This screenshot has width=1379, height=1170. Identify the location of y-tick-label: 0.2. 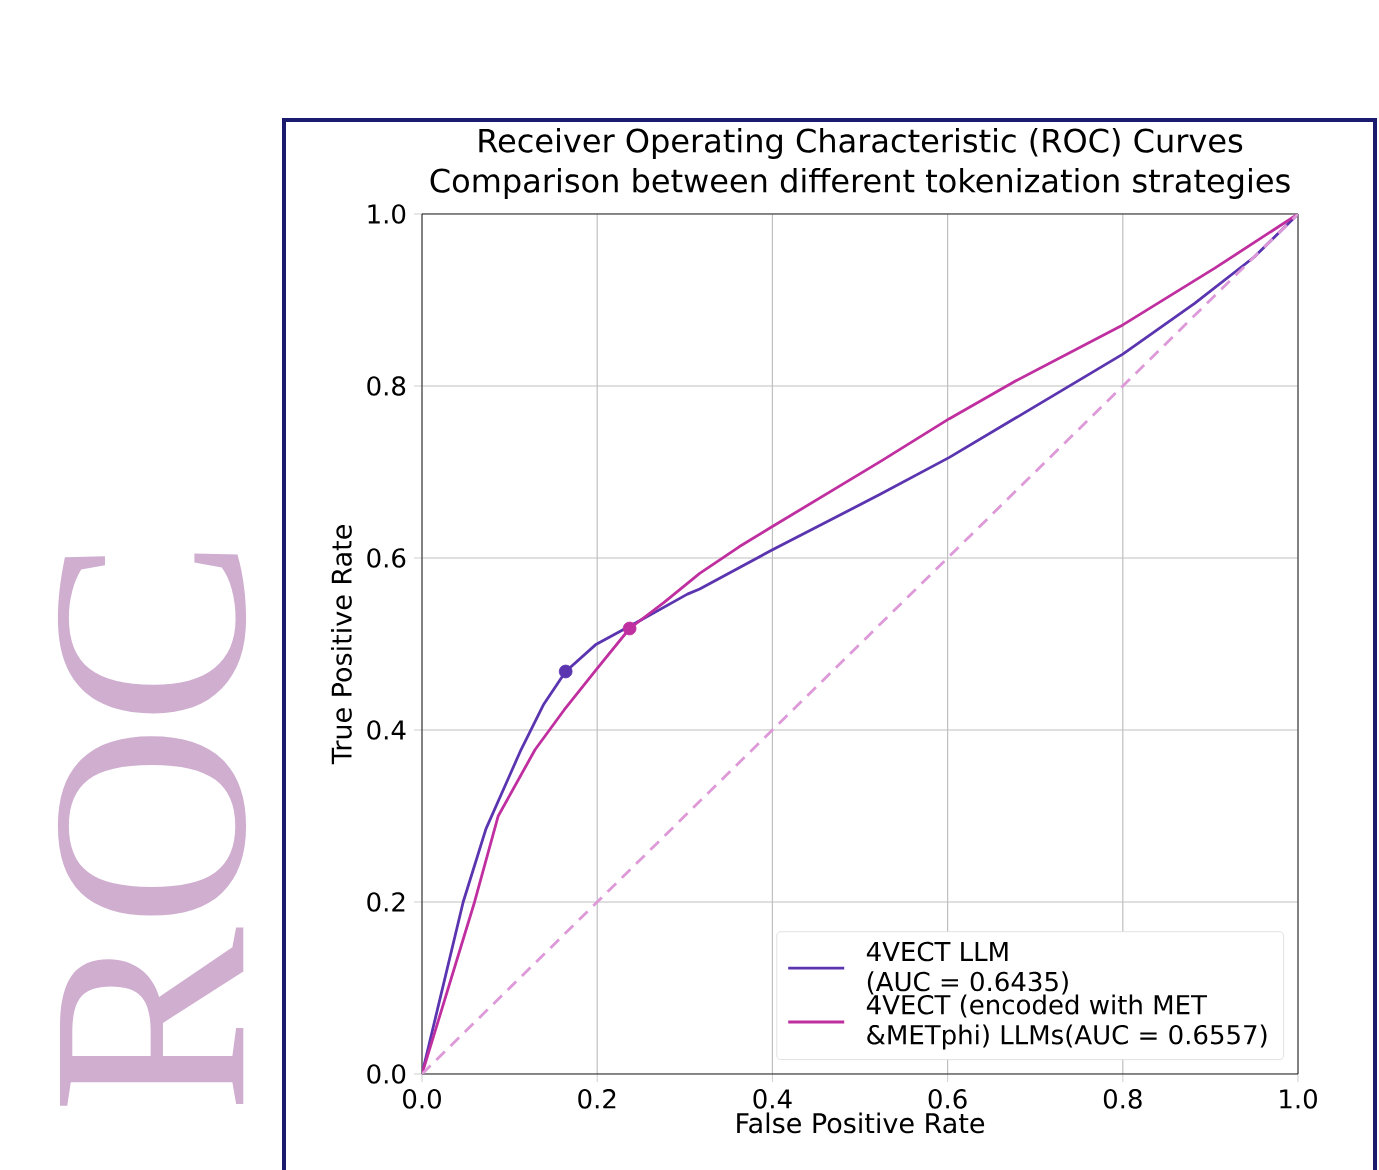
(386, 902).